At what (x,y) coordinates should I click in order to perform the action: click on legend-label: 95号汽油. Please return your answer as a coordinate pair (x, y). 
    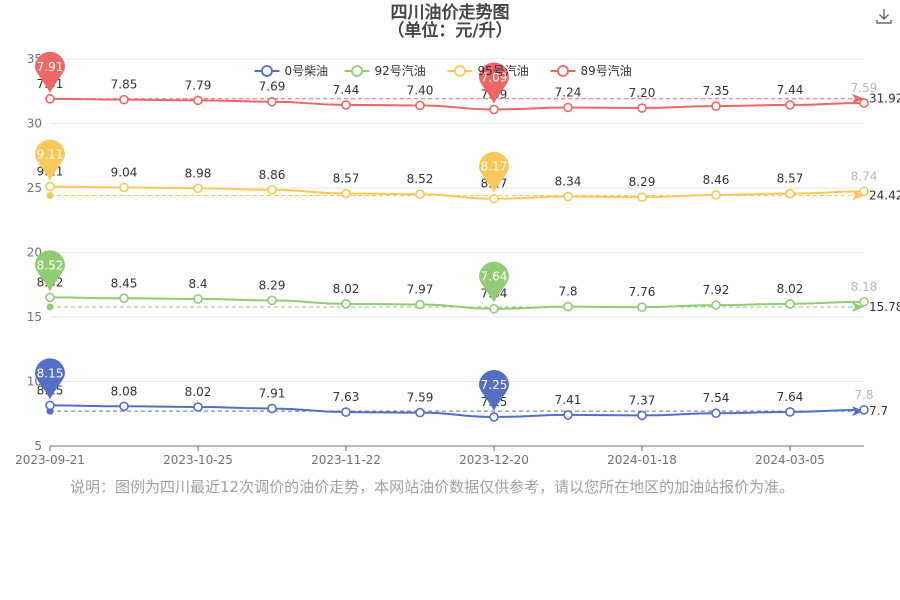
    Looking at the image, I should click on (503, 70).